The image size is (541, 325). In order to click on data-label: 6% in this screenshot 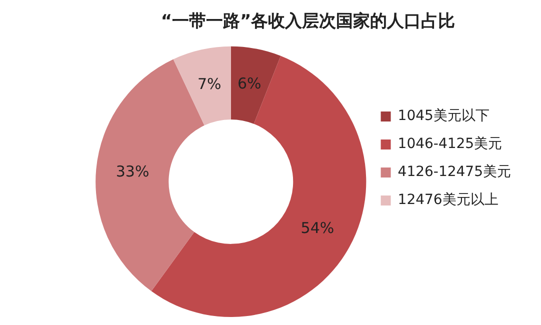, I will do `click(250, 83)`.